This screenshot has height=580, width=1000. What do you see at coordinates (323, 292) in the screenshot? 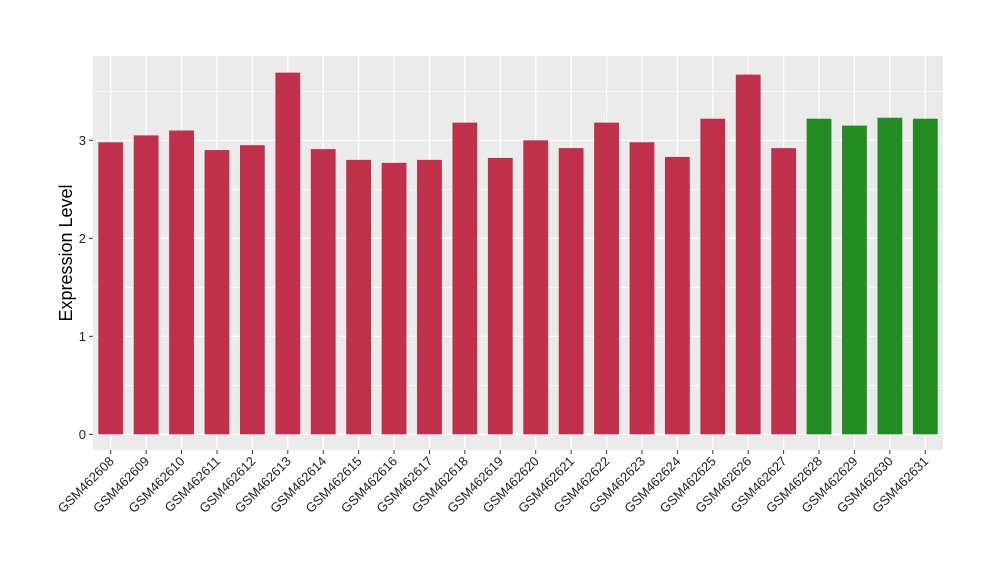
I see `bar-GSM462614` at bounding box center [323, 292].